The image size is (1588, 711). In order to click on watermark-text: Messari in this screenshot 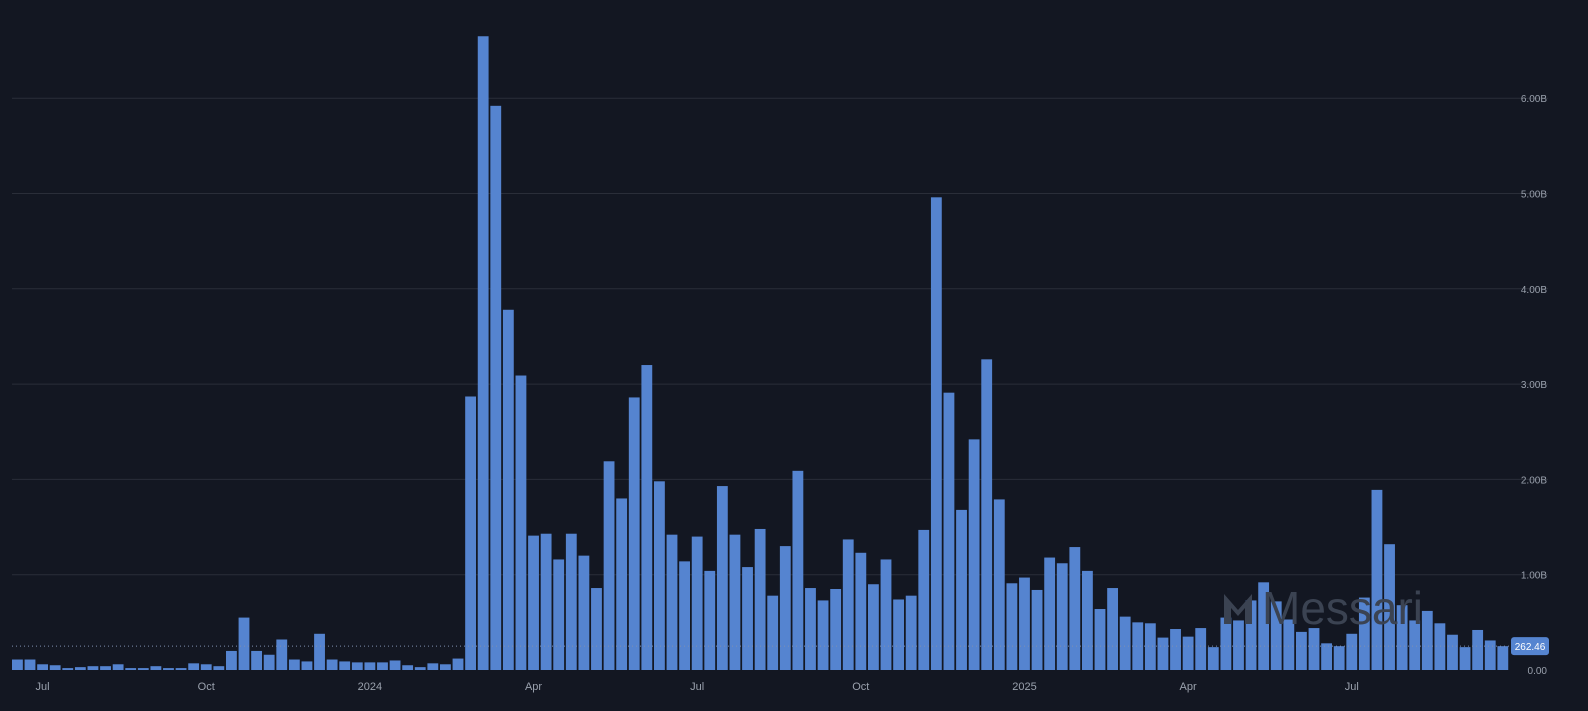, I will do `click(1342, 608)`.